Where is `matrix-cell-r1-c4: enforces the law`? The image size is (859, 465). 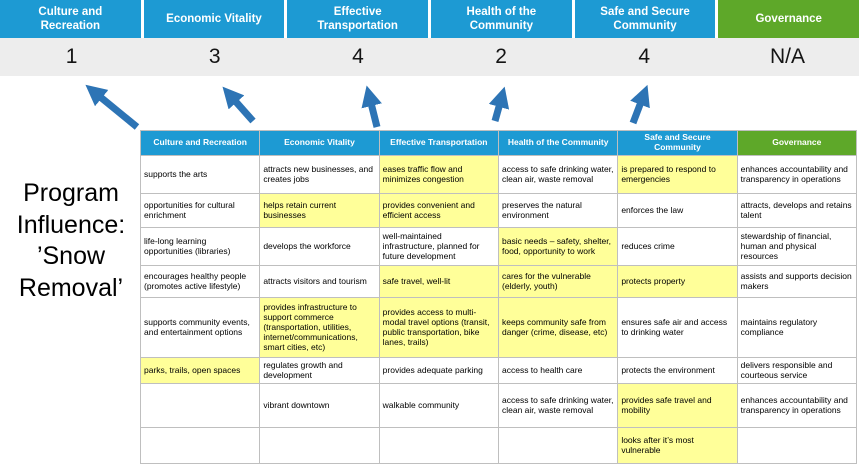
matrix-cell-r1-c4: enforces the law is located at coordinates (677, 210).